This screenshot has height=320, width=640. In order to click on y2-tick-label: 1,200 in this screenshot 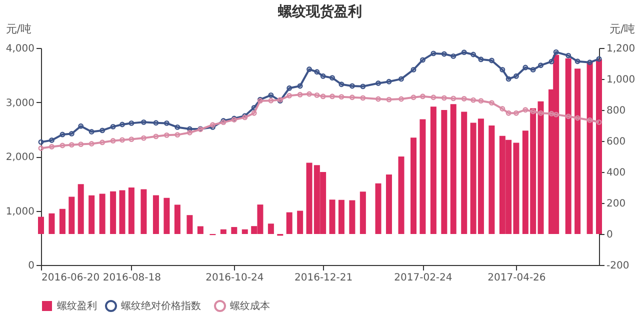, I will do `click(621, 49)`.